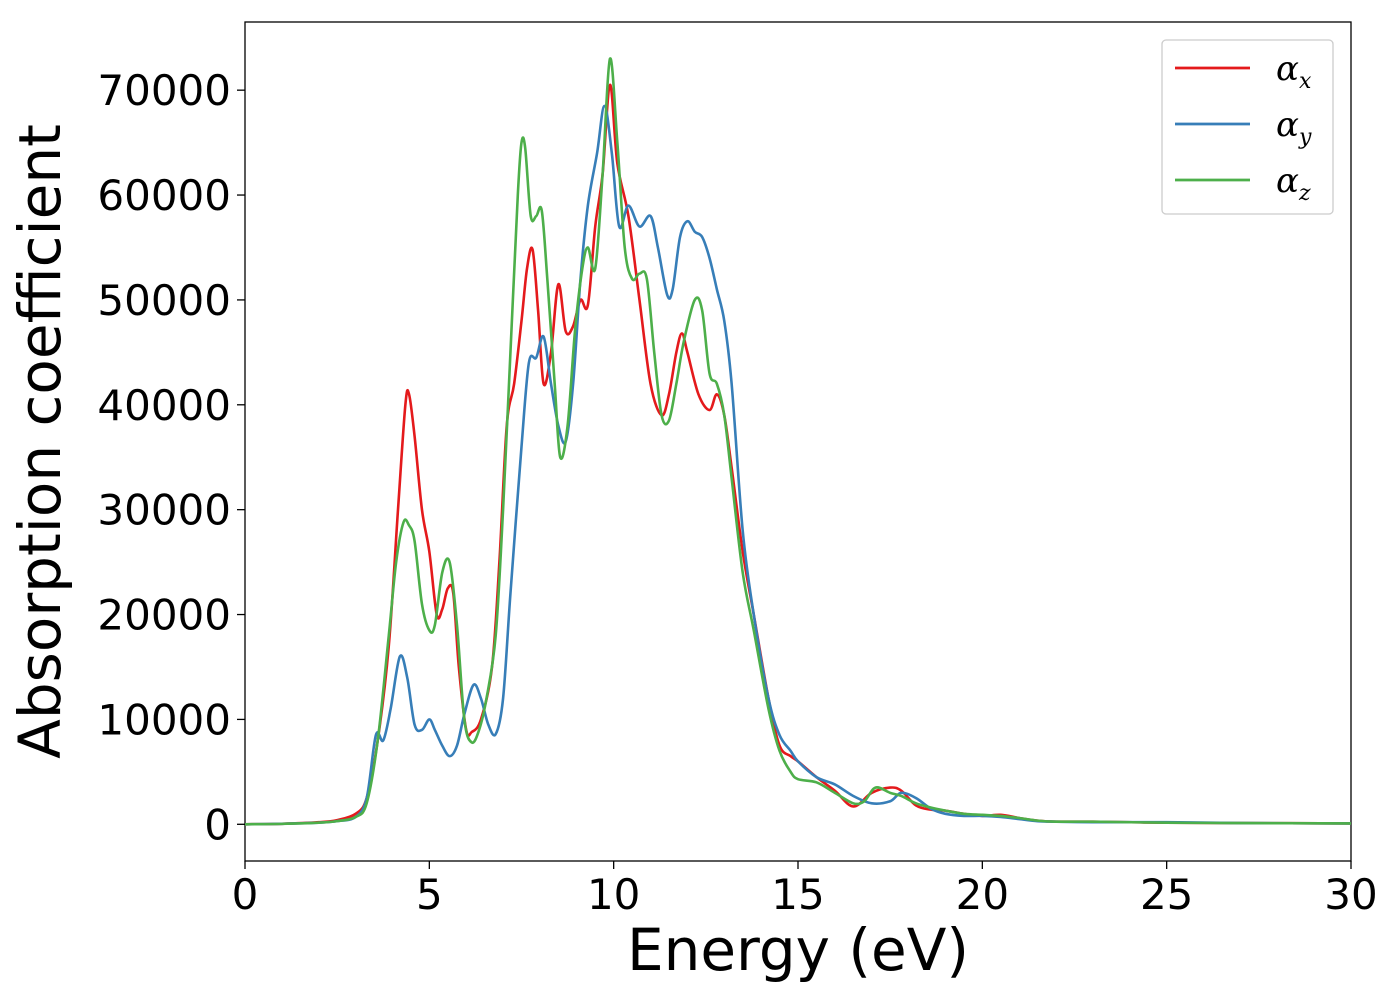 The width and height of the screenshot is (1400, 1000). I want to click on x-tick-label: 15, so click(797, 894).